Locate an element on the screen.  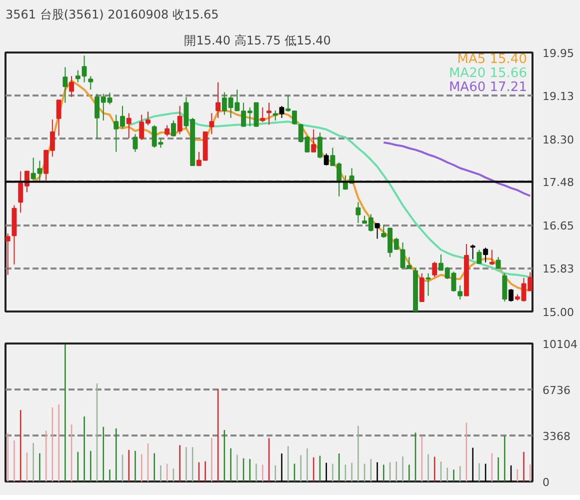
text: MA60 17.21 is located at coordinates (487, 87).